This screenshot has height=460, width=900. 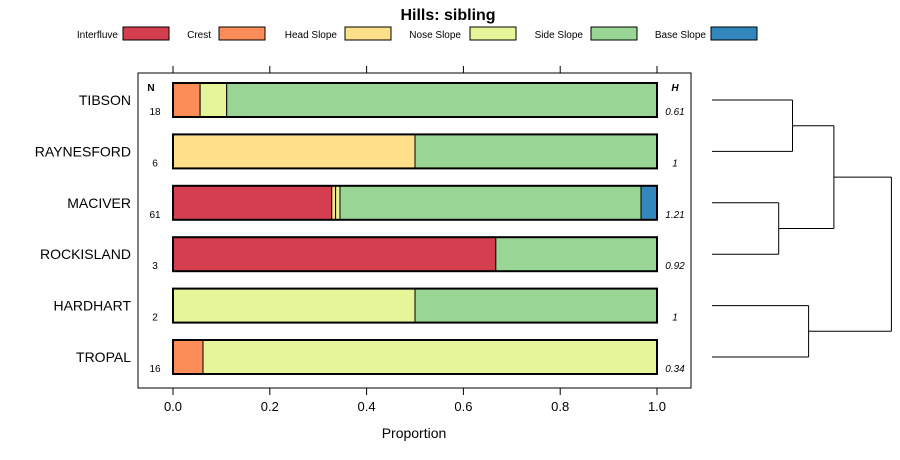 I want to click on bar-maciver-nose-slope, so click(x=338, y=203).